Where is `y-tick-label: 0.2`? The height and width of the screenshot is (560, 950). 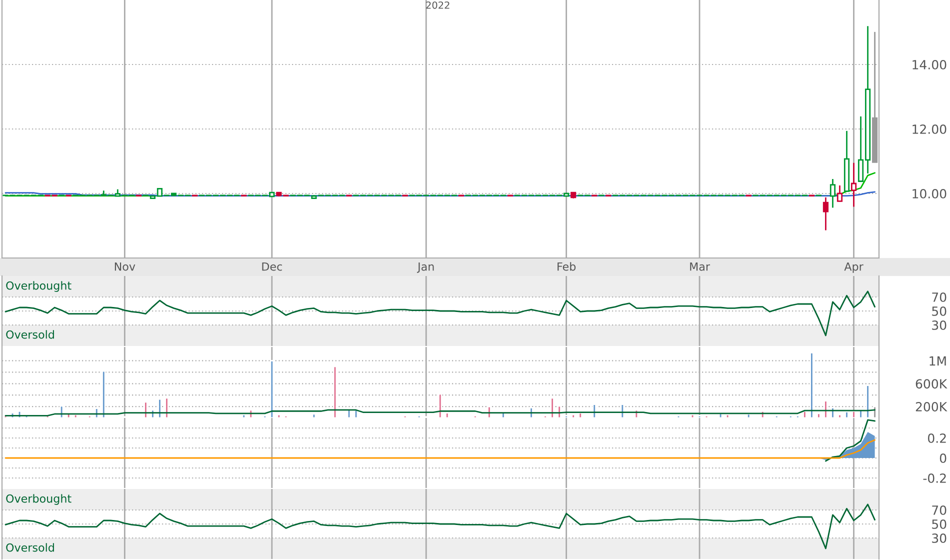
y-tick-label: 0.2 is located at coordinates (937, 438).